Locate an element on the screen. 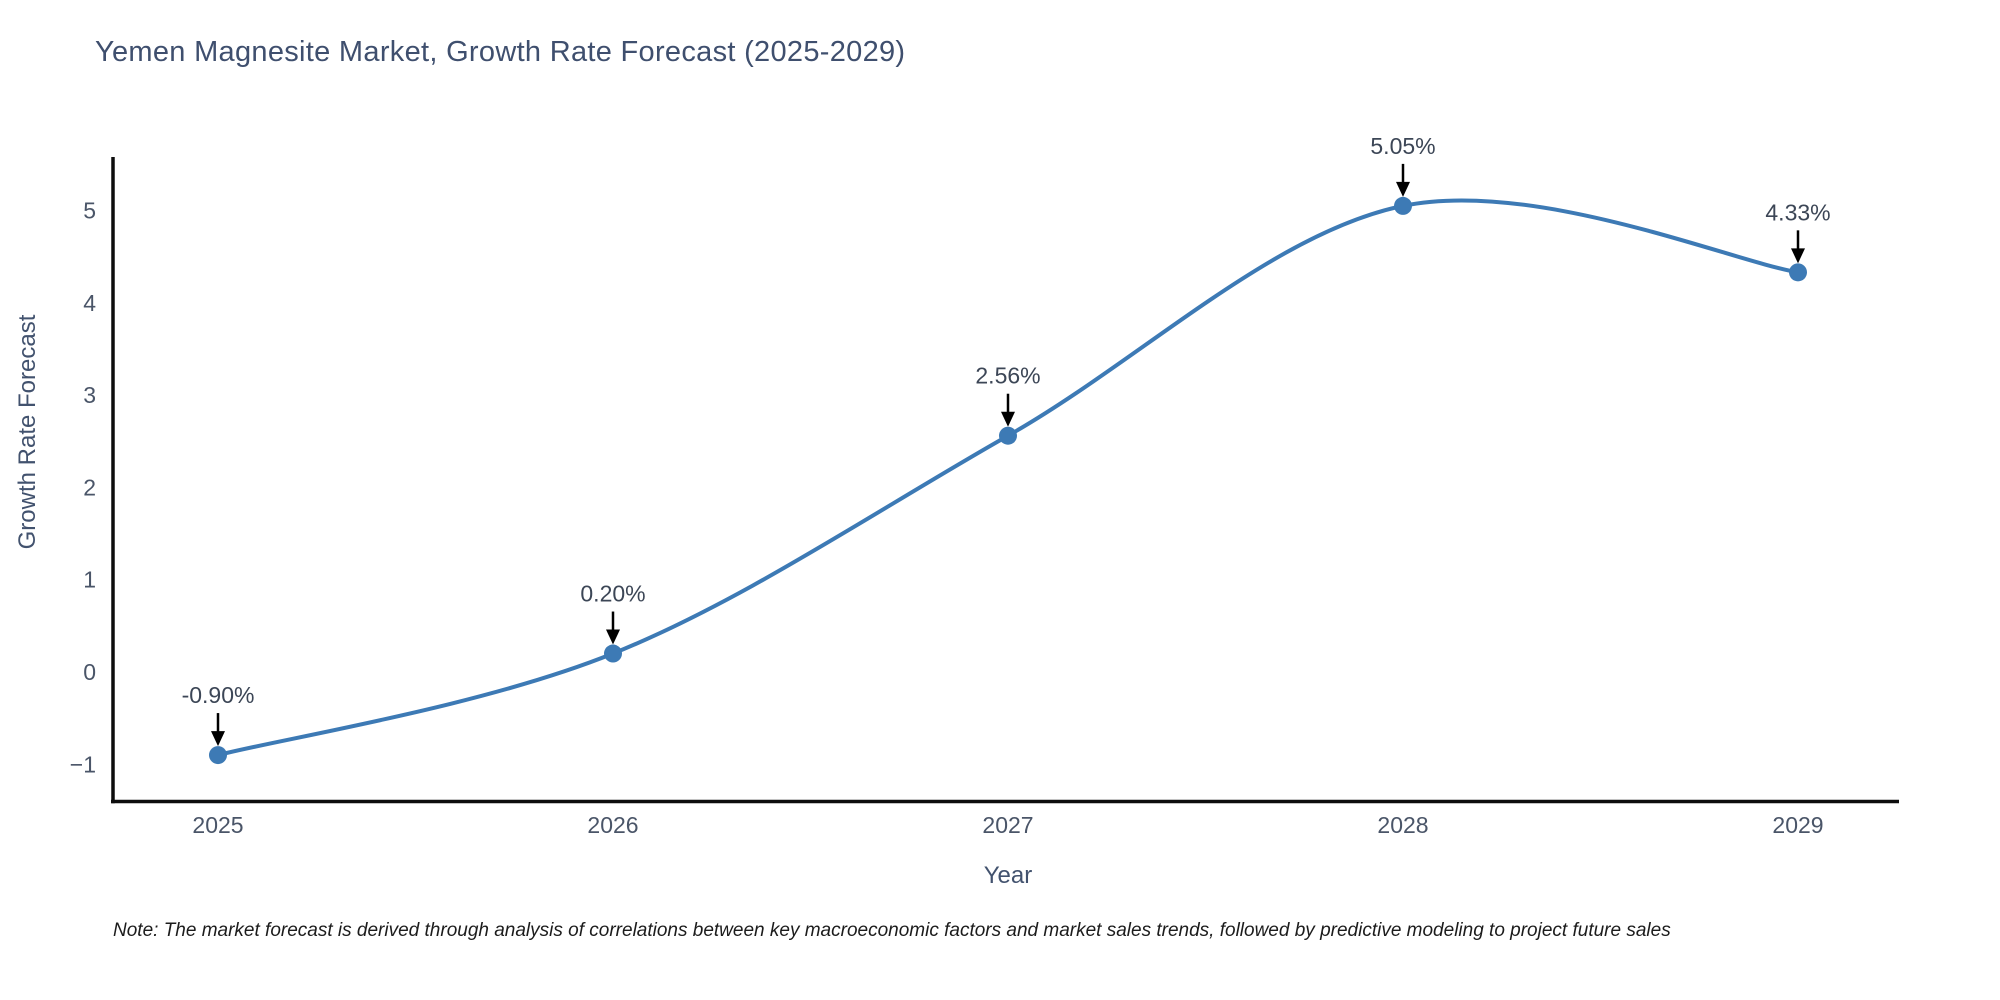  data-point-label: 2.56% is located at coordinates (1007, 376).